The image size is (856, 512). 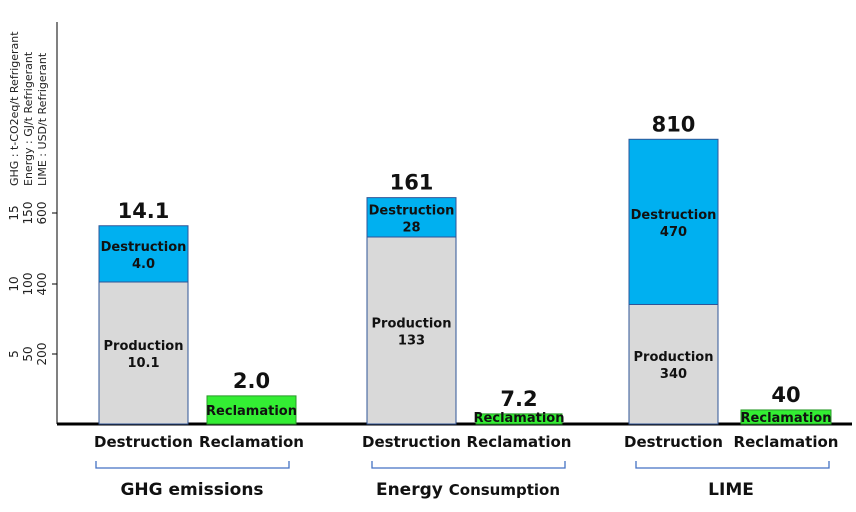 I want to click on group-title: Energy Consumption, so click(x=468, y=490).